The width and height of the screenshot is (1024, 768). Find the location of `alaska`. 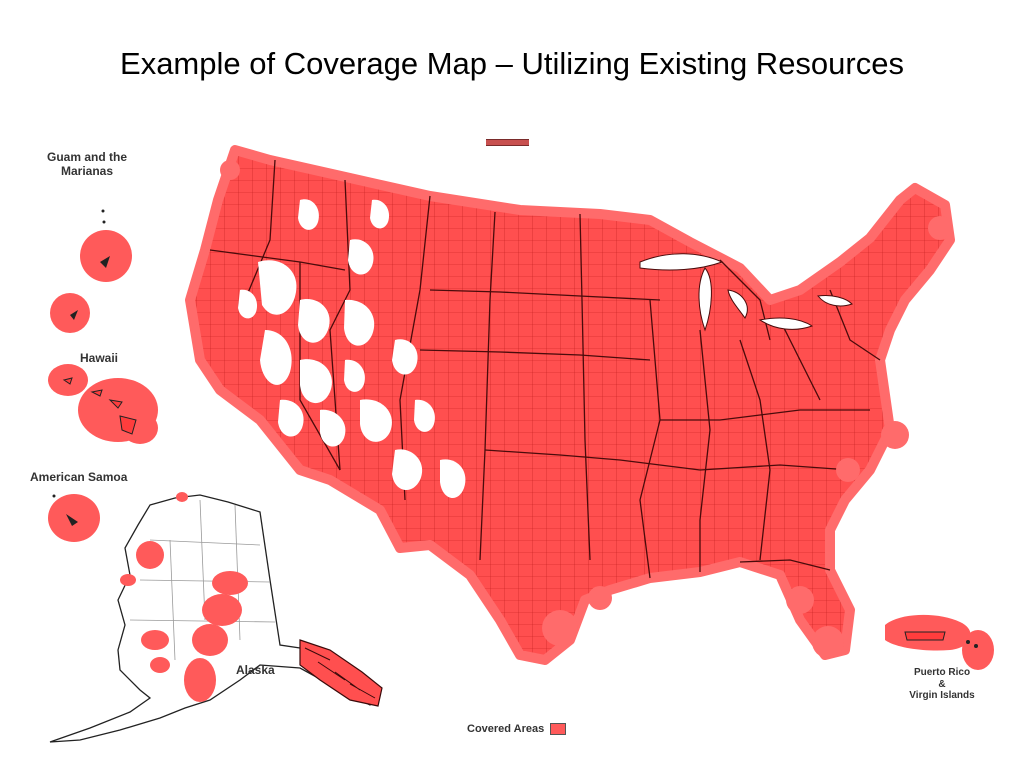

alaska is located at coordinates (216, 617).